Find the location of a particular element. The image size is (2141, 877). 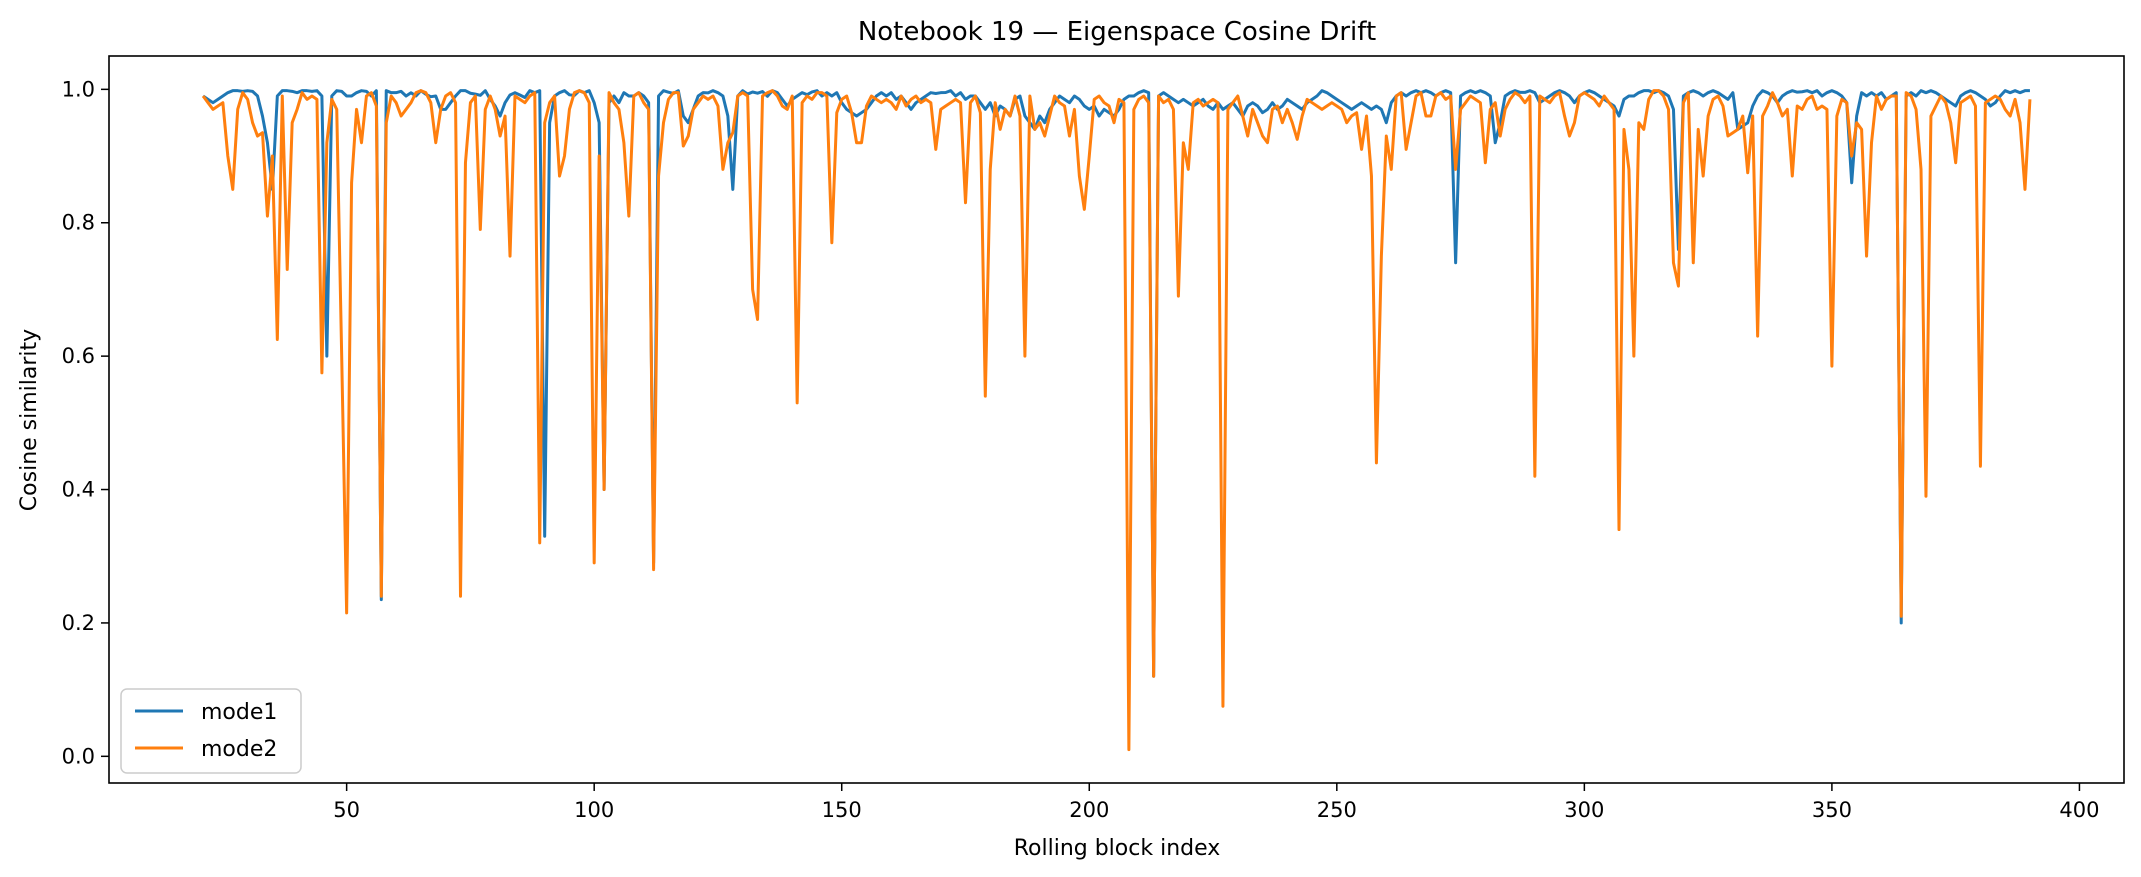

legend-label-mode1: mode1 is located at coordinates (239, 712).